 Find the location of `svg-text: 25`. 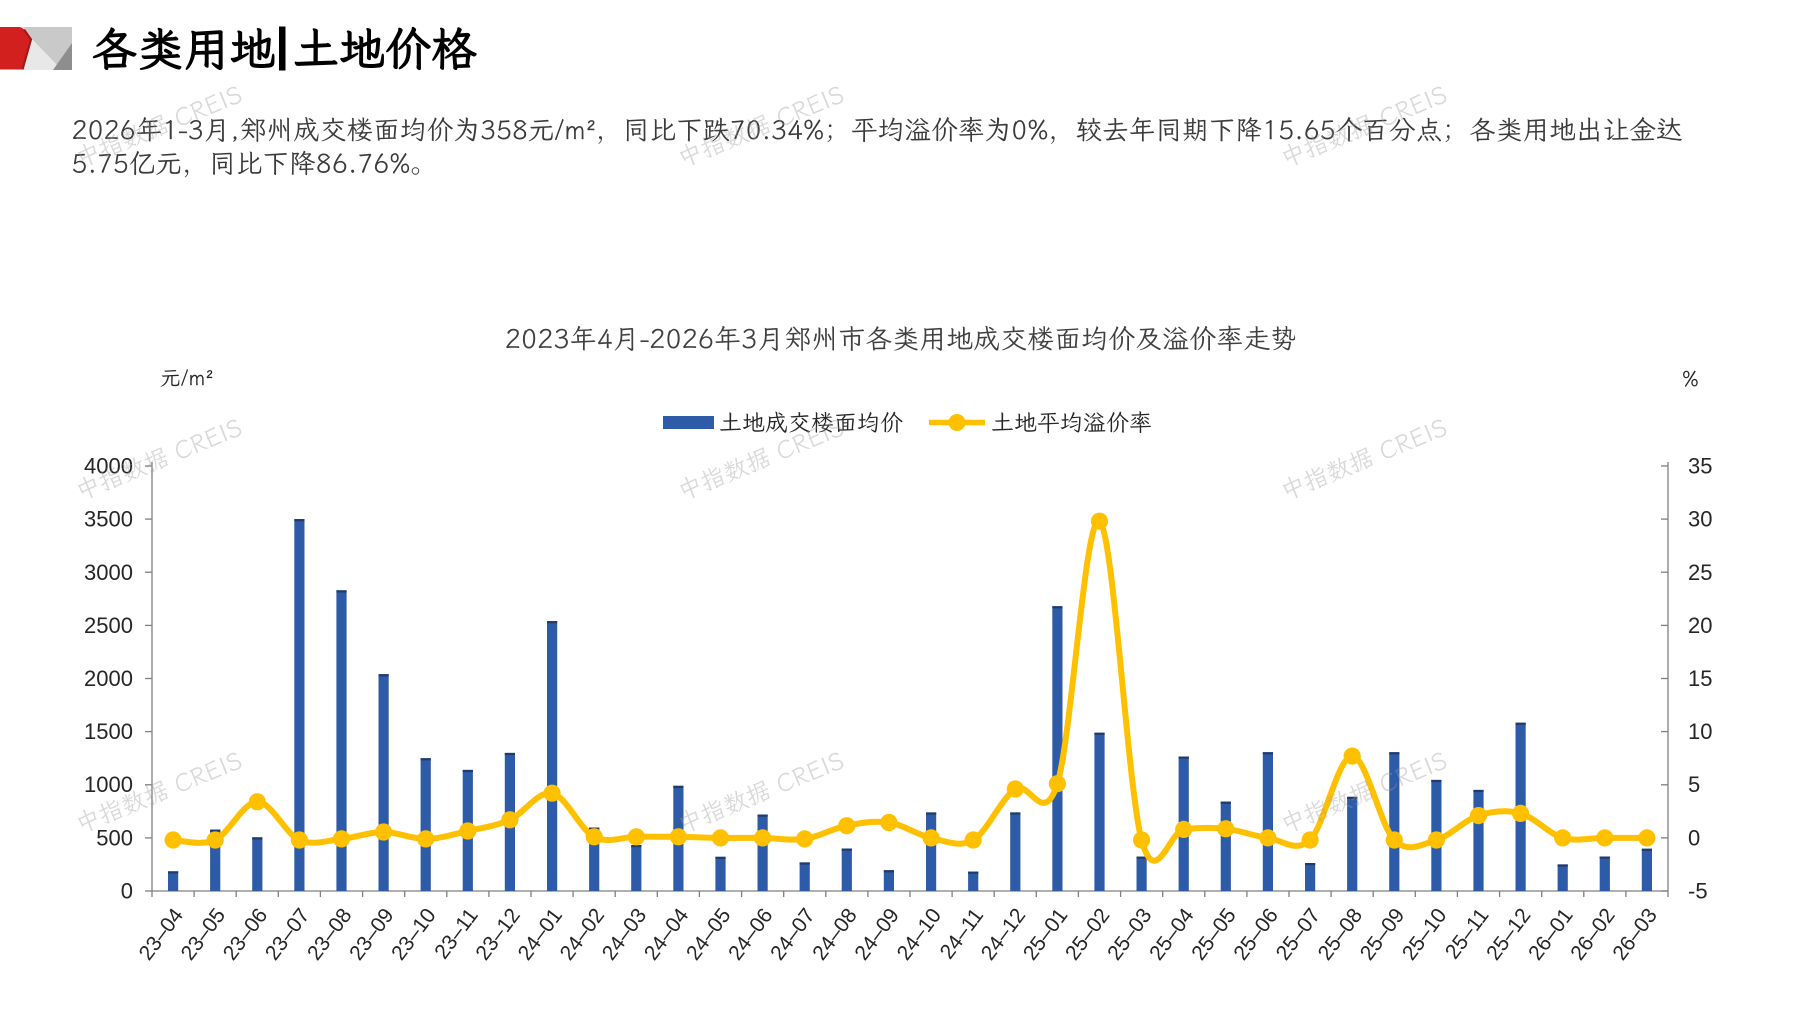

svg-text: 25 is located at coordinates (1700, 572).